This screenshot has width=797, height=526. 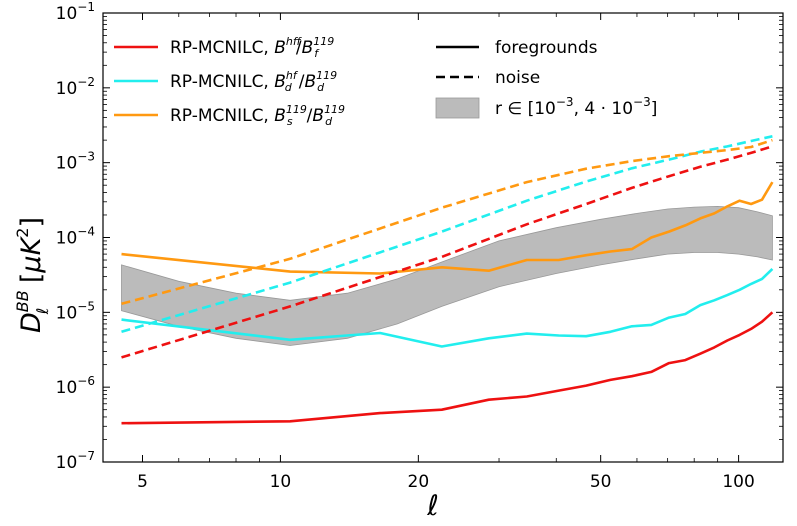 What do you see at coordinates (31, 322) in the screenshot?
I see `y-label-base: D` at bounding box center [31, 322].